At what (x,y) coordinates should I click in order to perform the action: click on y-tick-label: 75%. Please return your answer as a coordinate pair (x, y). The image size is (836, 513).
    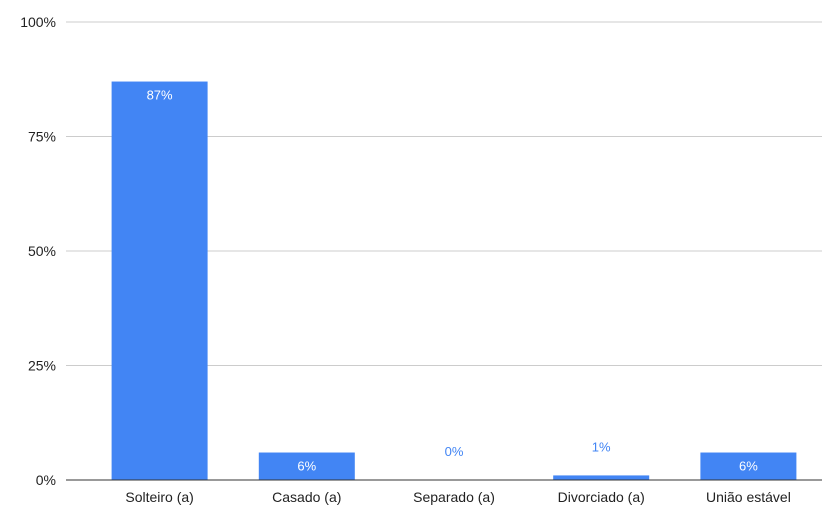
    Looking at the image, I should click on (42, 137).